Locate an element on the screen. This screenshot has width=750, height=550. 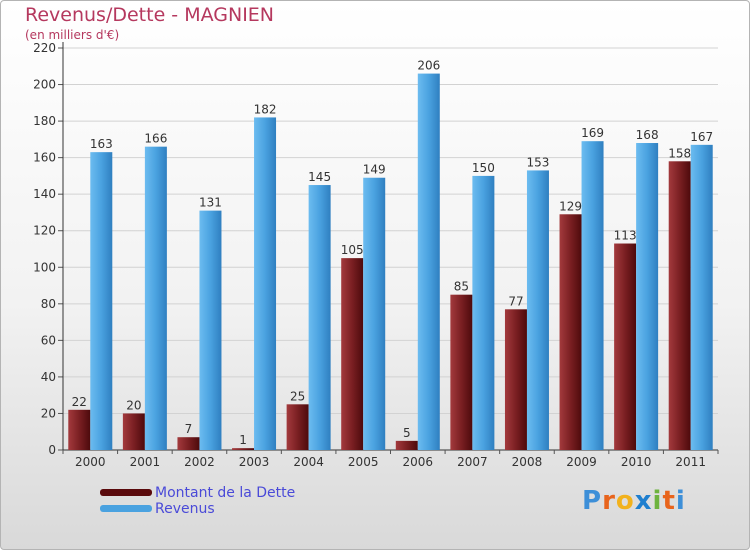
y-tick-label: 80 is located at coordinates (48, 304).